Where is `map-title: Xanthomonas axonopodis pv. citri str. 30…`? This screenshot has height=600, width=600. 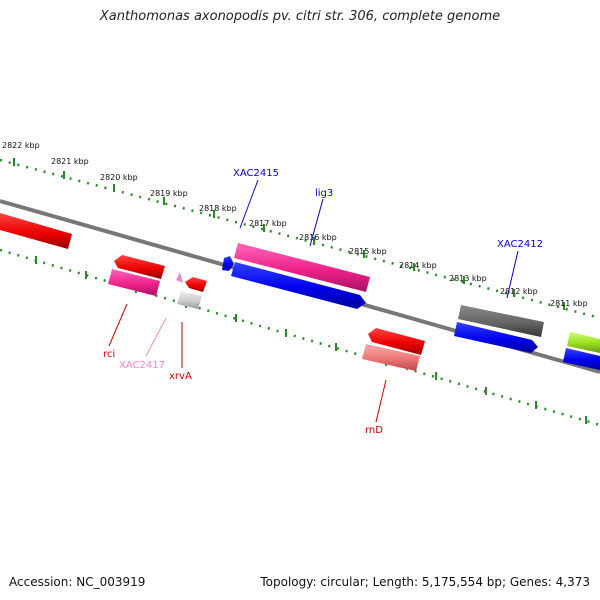 map-title: Xanthomonas axonopodis pv. citri str. 30… is located at coordinates (300, 16).